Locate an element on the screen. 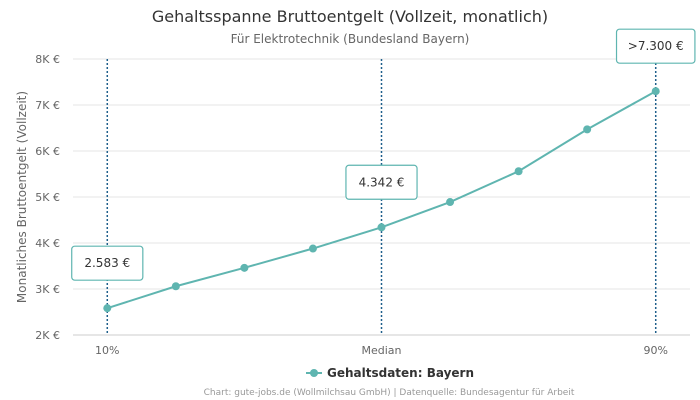  annotation-text: 4.342 € is located at coordinates (382, 182).